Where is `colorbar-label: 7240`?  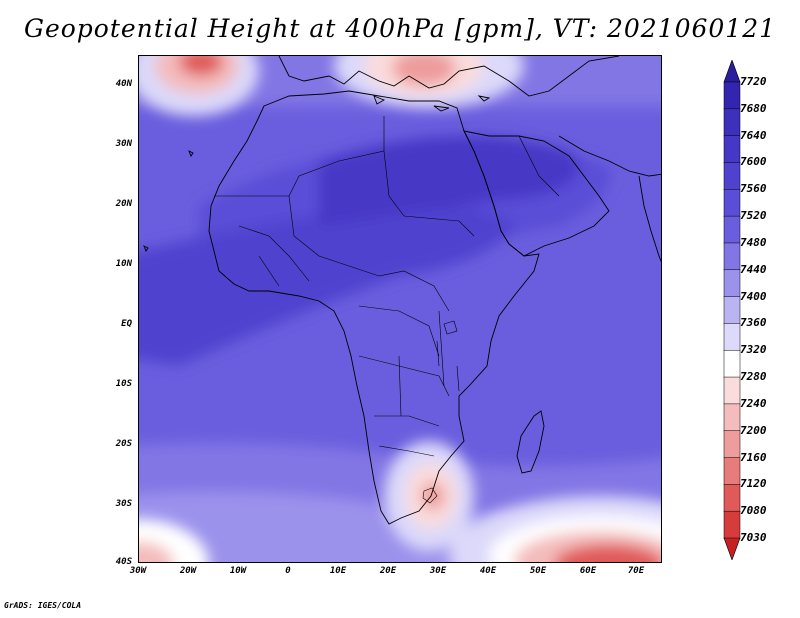 colorbar-label: 7240 is located at coordinates (753, 403).